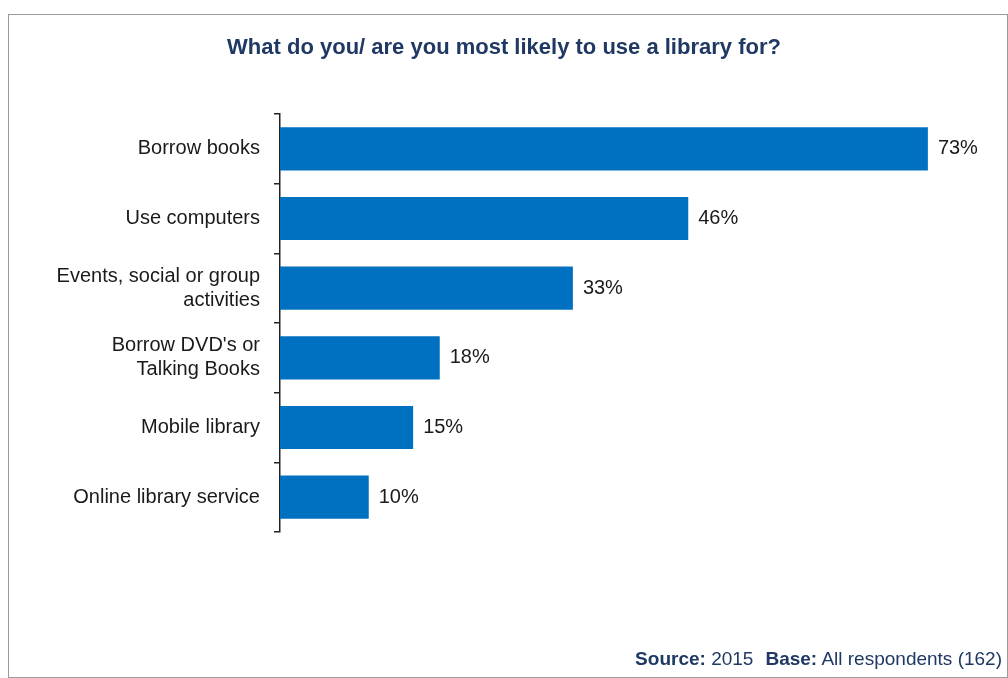 The image size is (1008, 678). Describe the element at coordinates (958, 147) in the screenshot. I see `data-label: 73%` at that location.